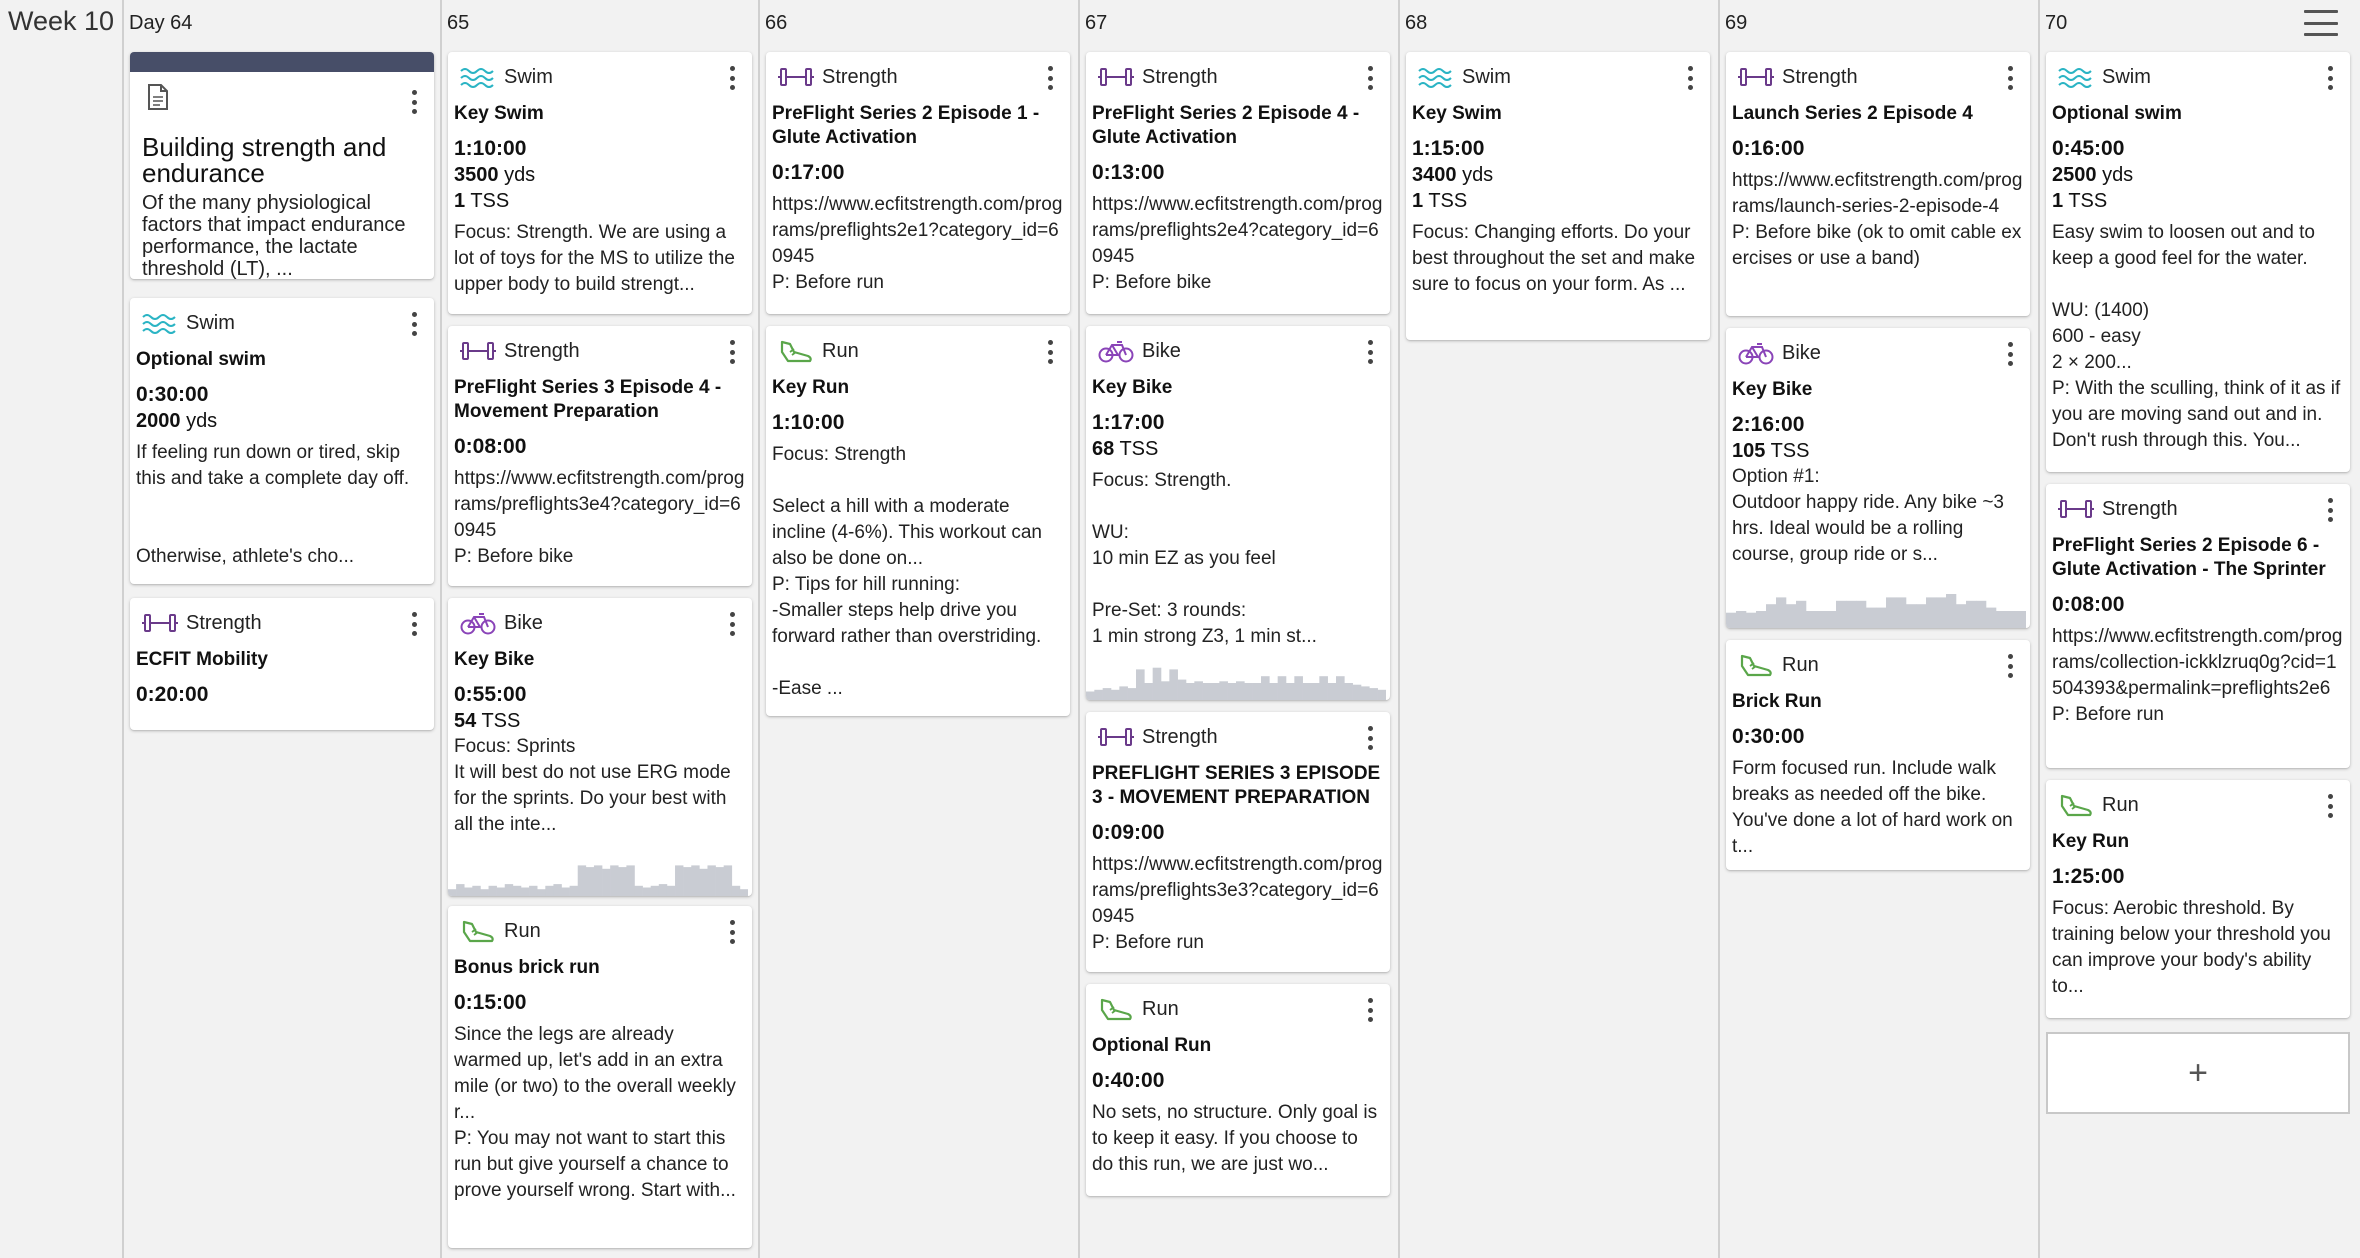  What do you see at coordinates (202, 659) in the screenshot?
I see `workout-title: ECFIT Mobility` at bounding box center [202, 659].